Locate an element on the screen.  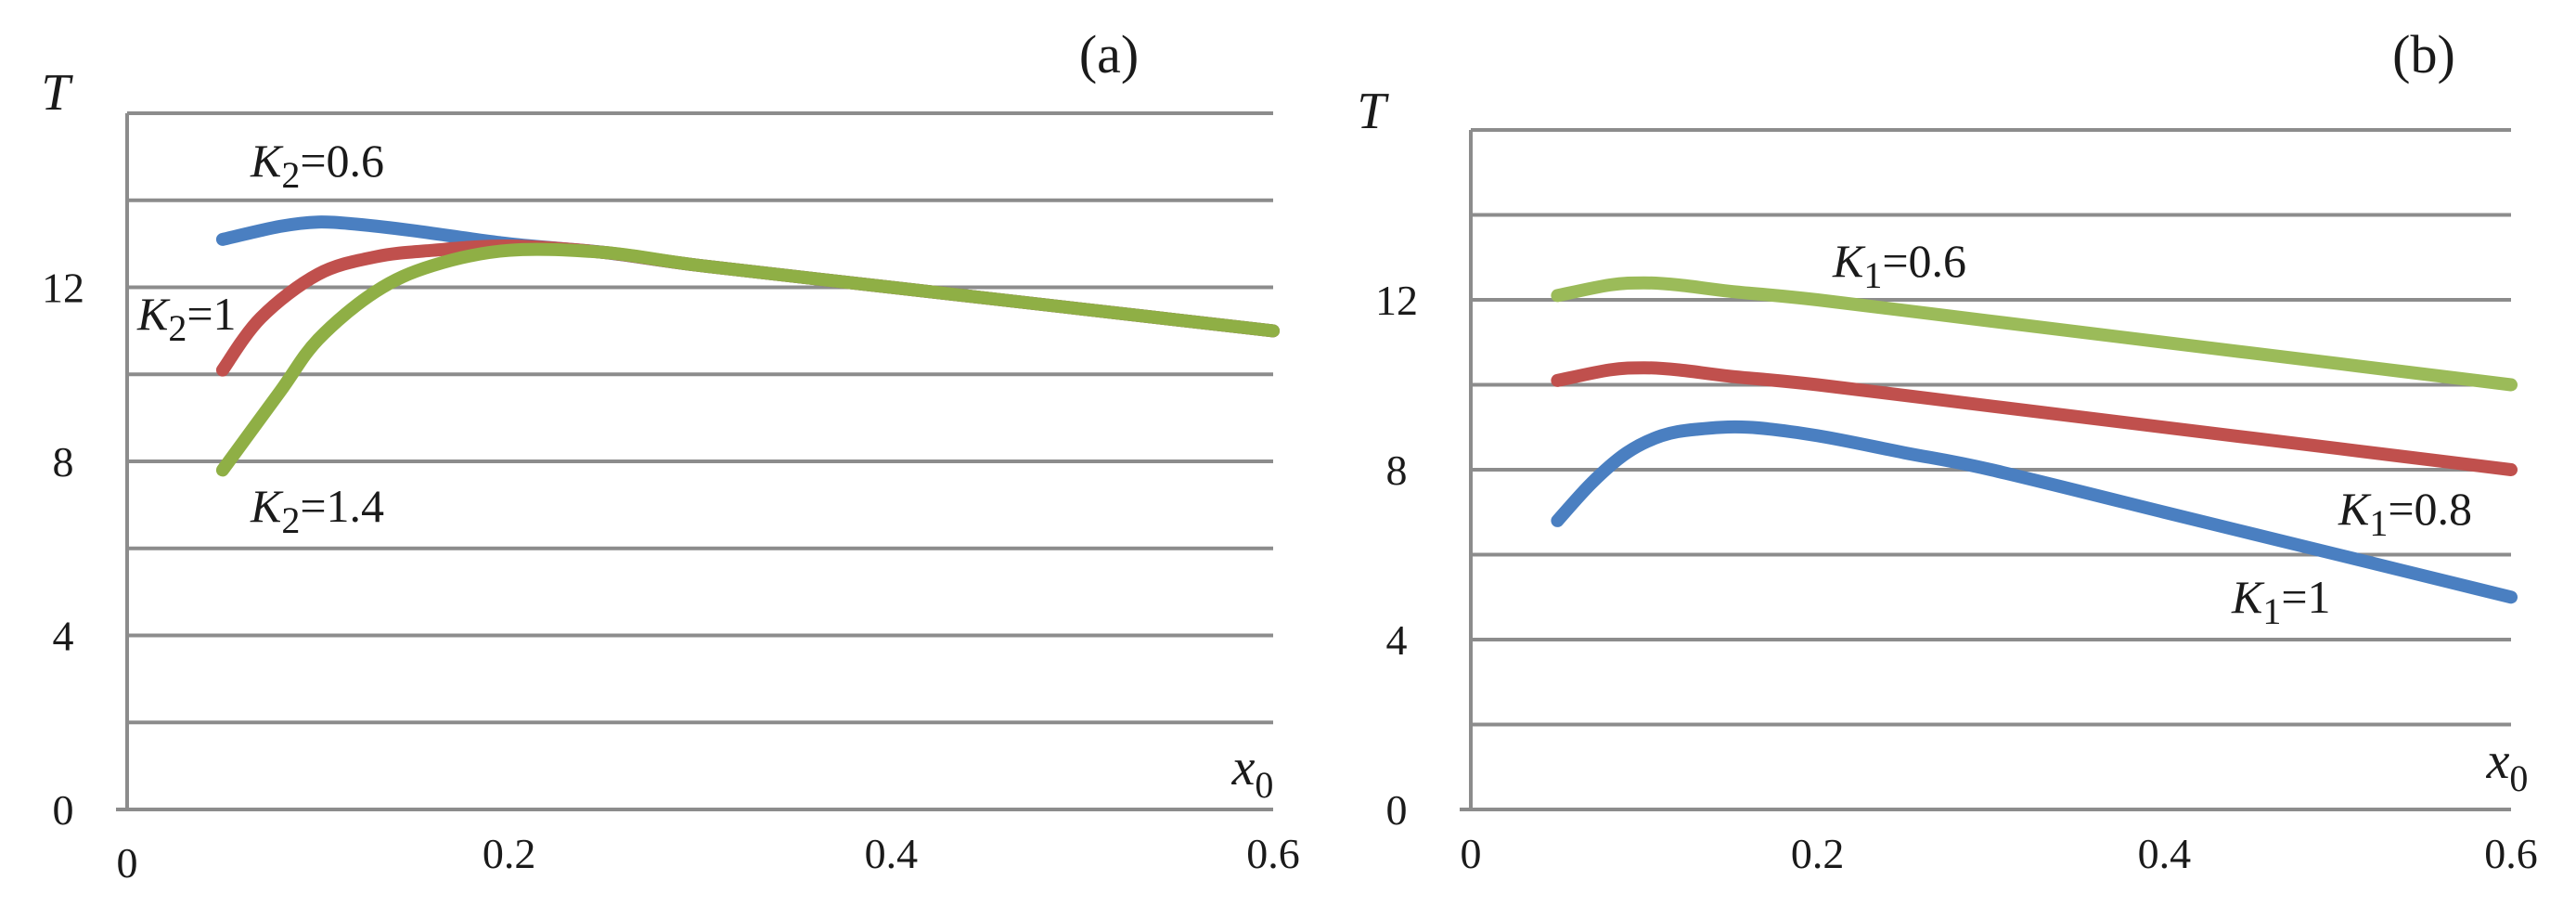
panel-label: (b) is located at coordinates (2423, 54).